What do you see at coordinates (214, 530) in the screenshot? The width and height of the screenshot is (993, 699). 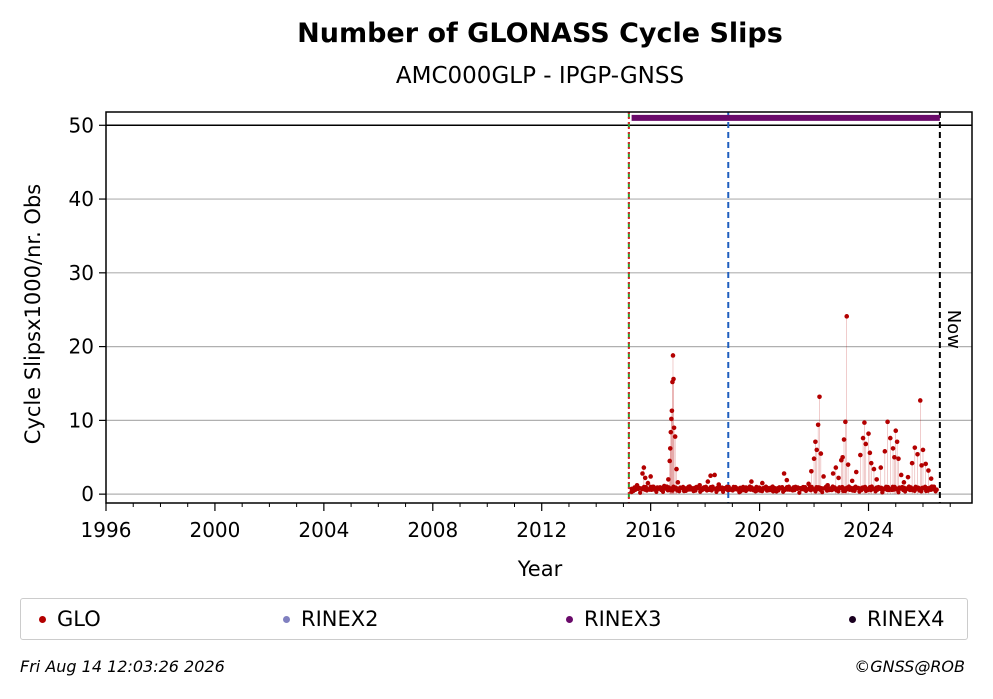 I see `x-tick-label-2000: 2000` at bounding box center [214, 530].